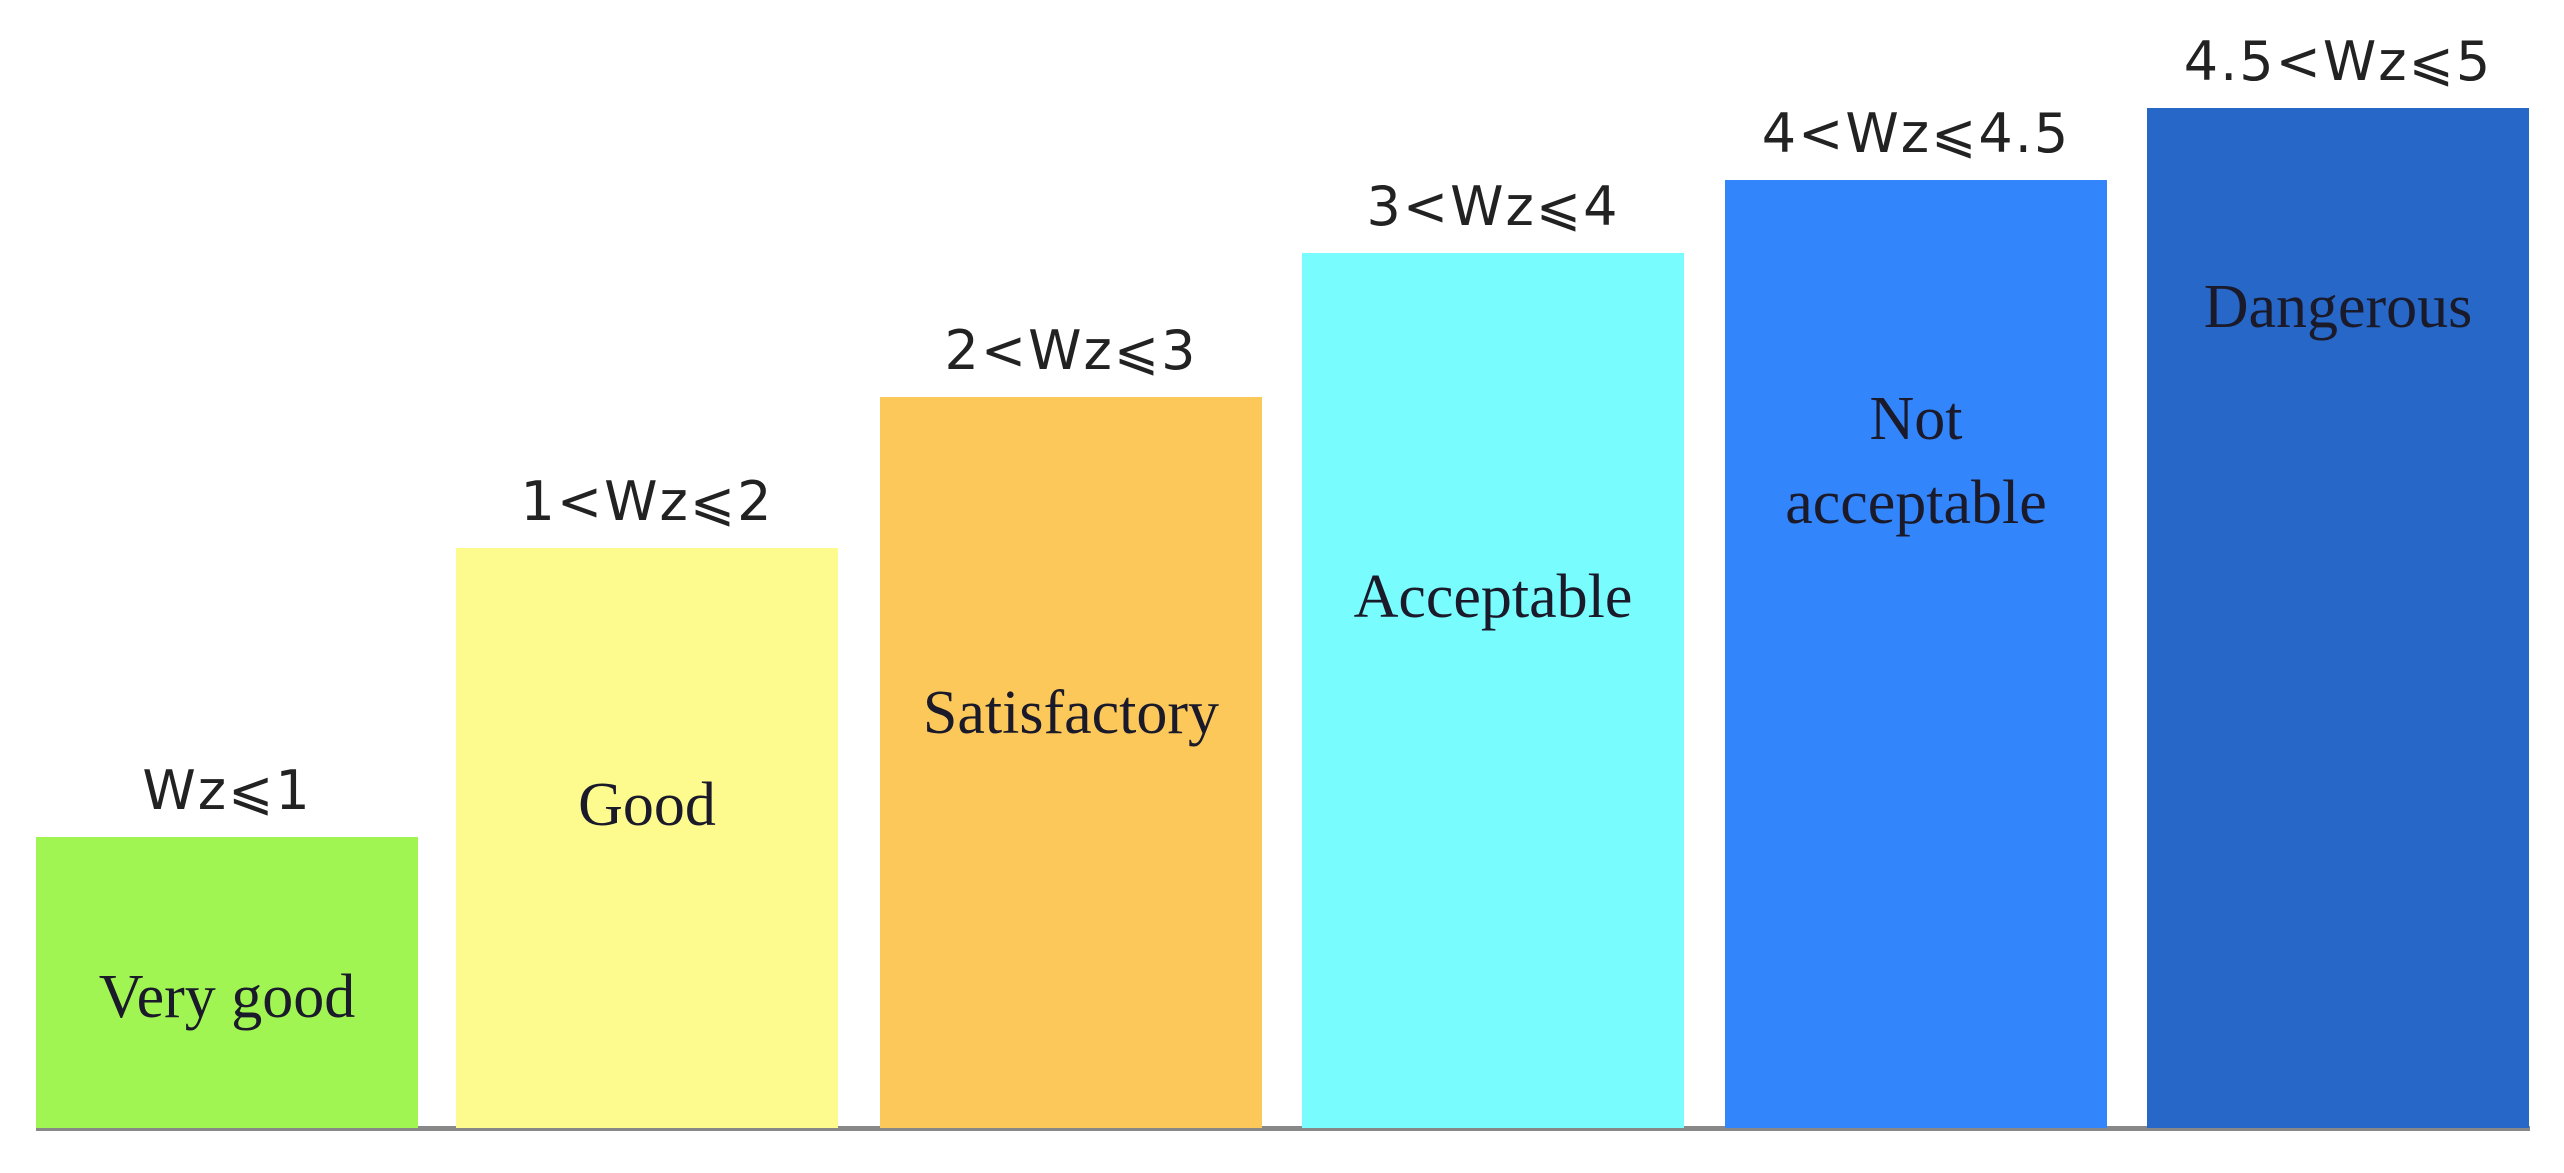 The width and height of the screenshot is (2564, 1173). Describe the element at coordinates (227, 790) in the screenshot. I see `range-label: Wz⩽1` at that location.